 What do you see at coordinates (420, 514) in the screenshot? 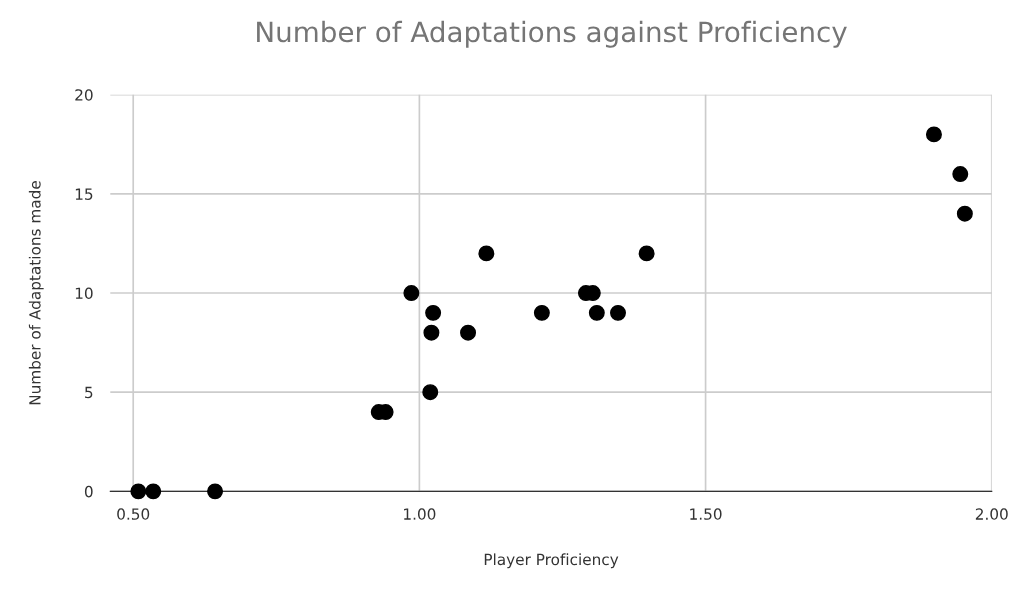
I see `x-tick-label: 1.00` at bounding box center [420, 514].